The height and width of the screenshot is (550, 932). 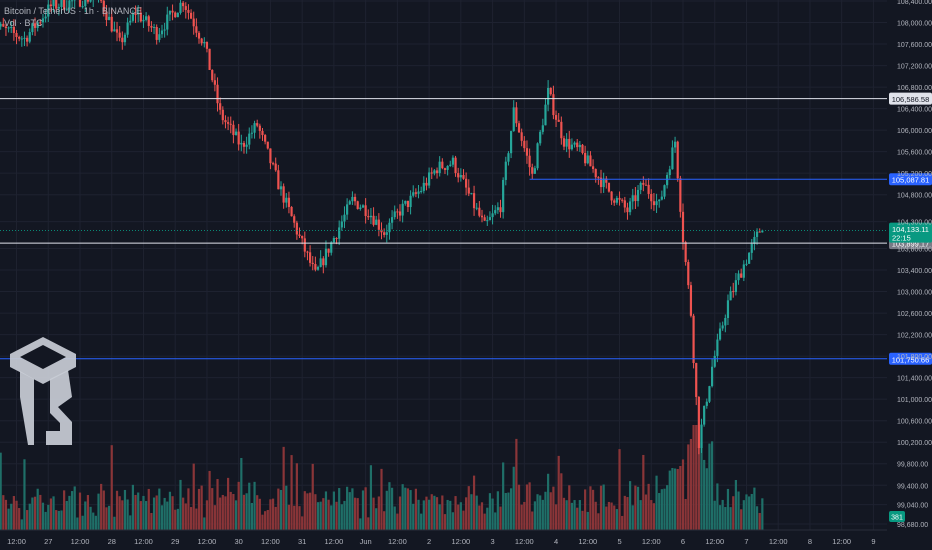 I want to click on time-tick-label: 5, so click(x=619, y=541).